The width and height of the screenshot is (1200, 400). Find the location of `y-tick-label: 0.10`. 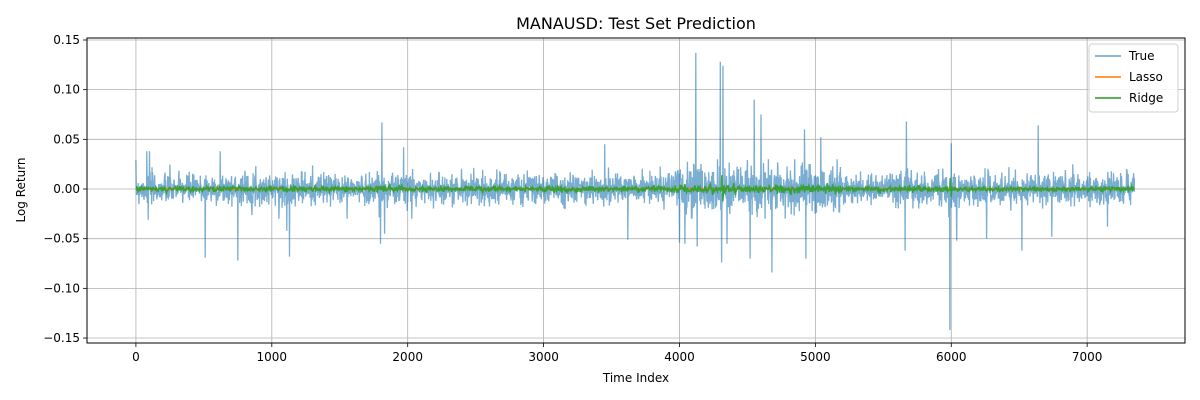

y-tick-label: 0.10 is located at coordinates (66, 90).